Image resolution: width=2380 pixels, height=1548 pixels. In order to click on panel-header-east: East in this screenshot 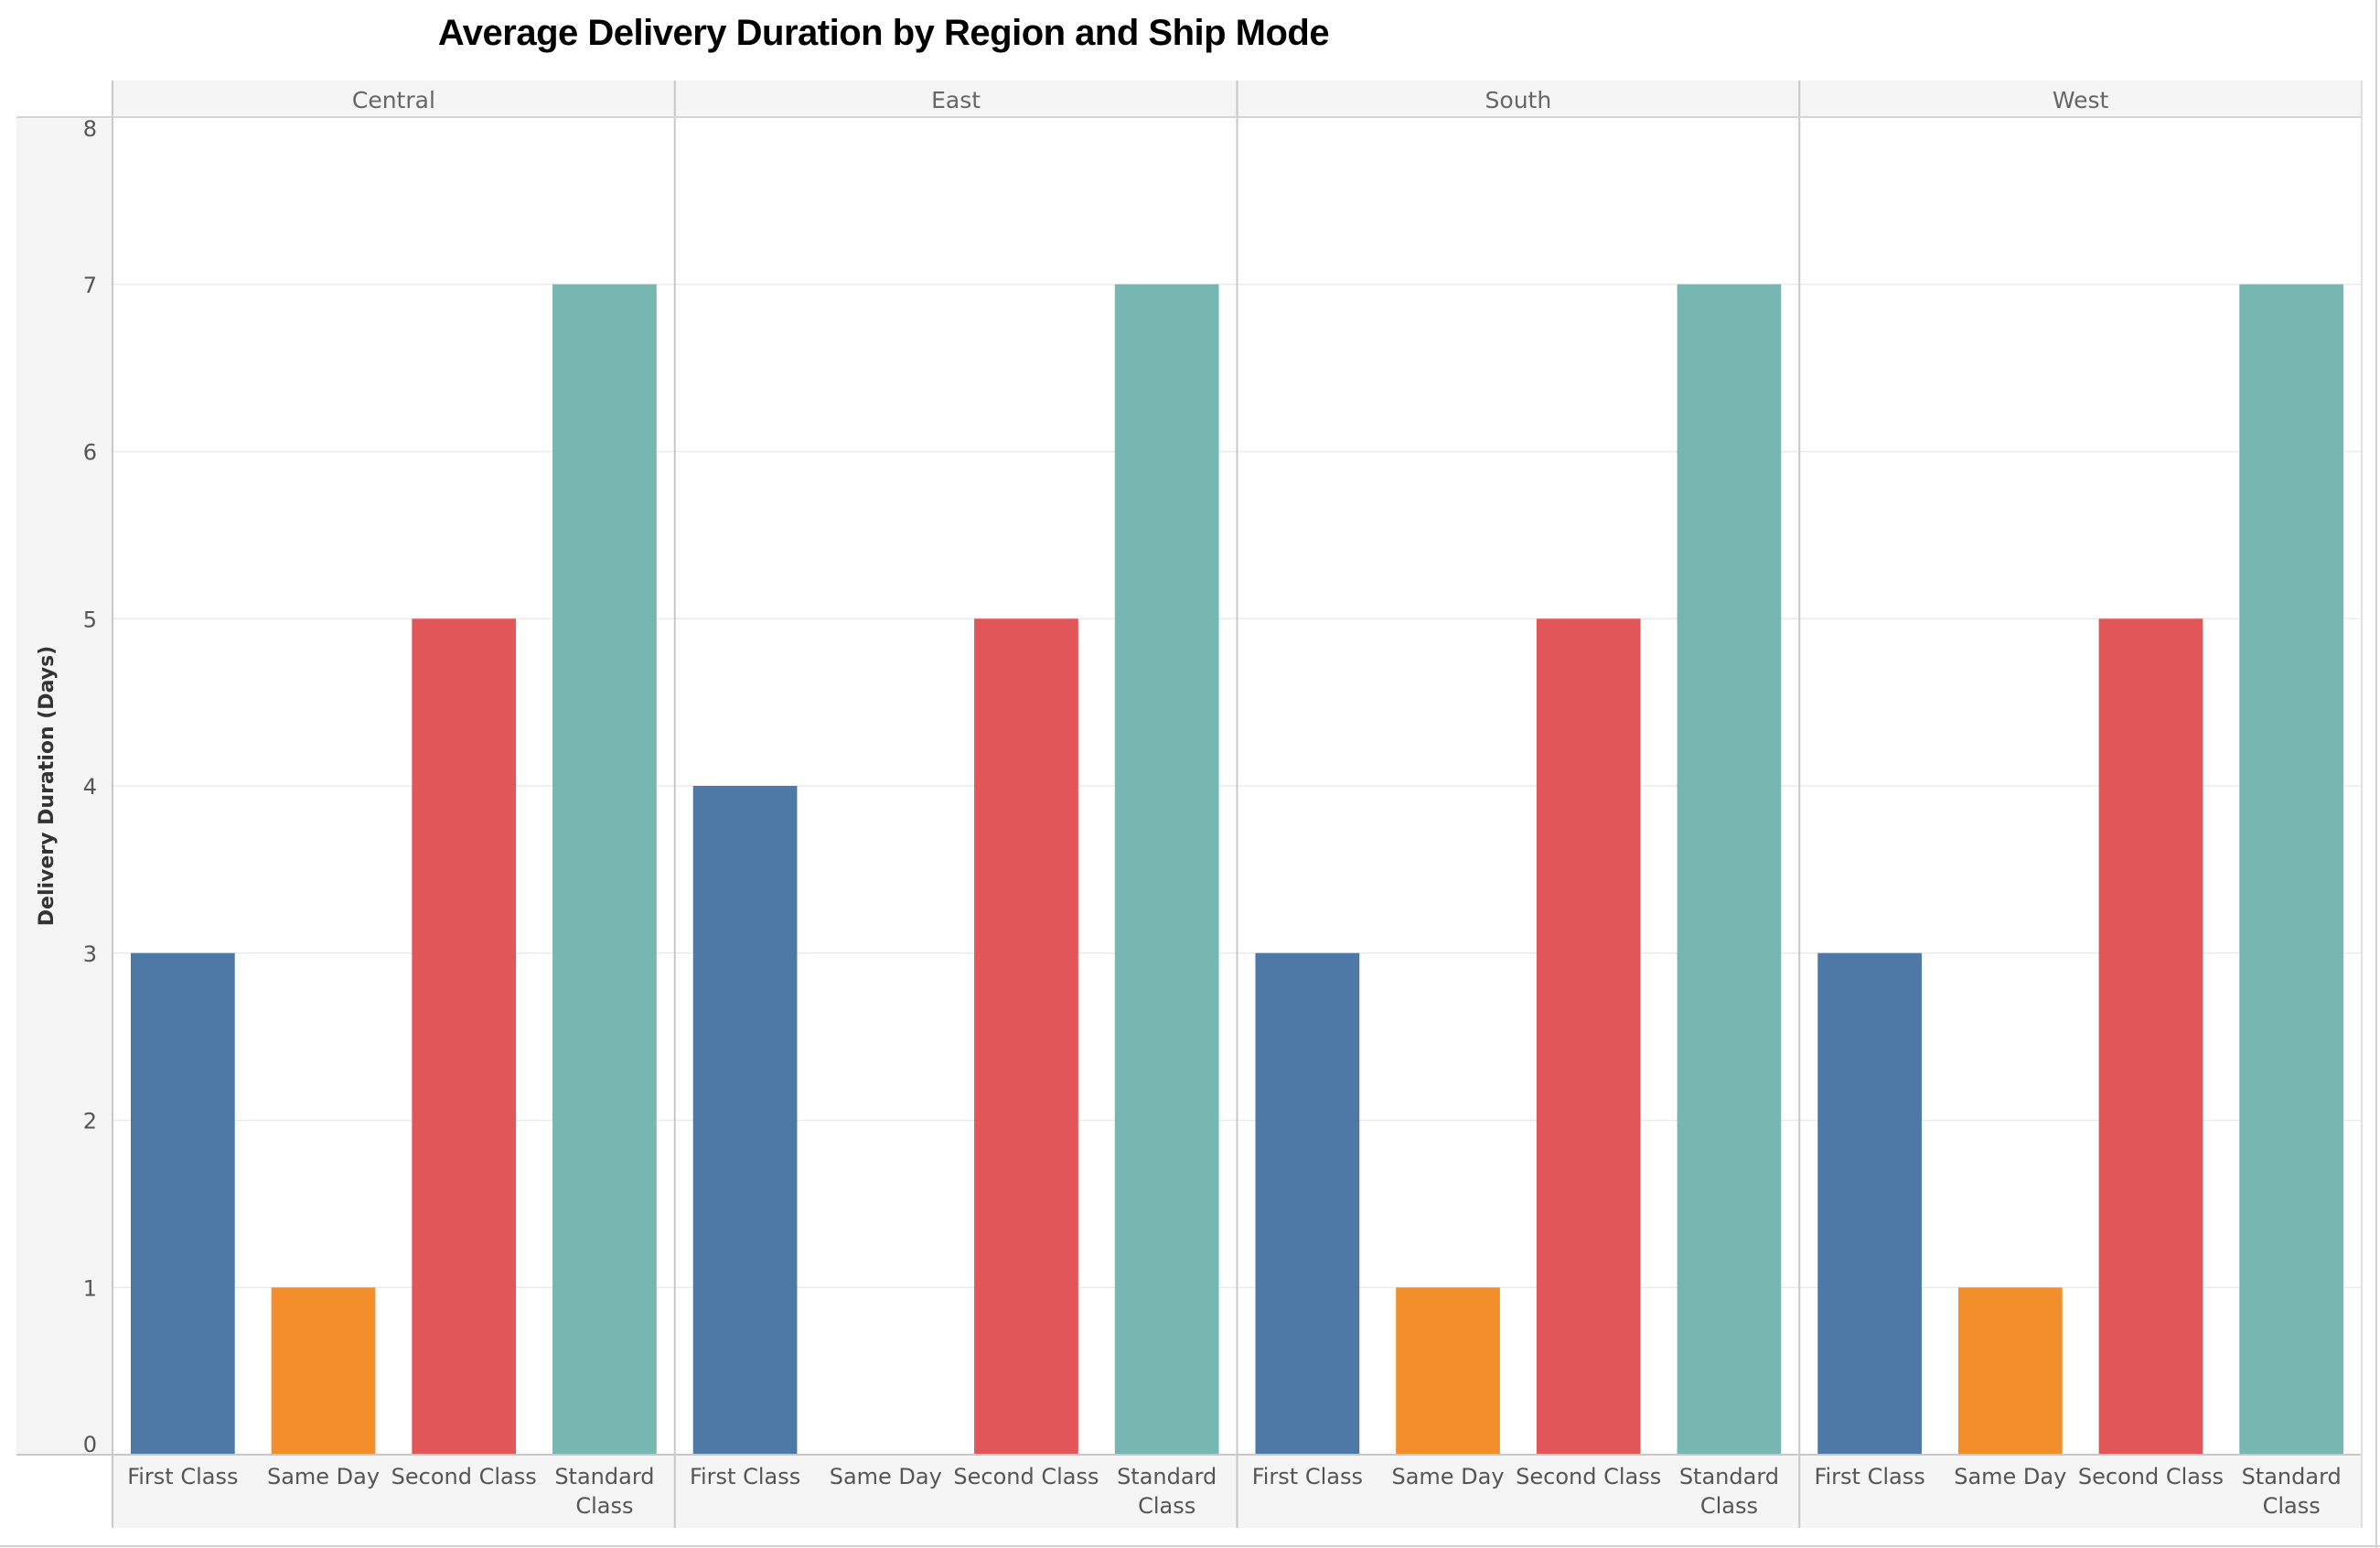, I will do `click(956, 100)`.